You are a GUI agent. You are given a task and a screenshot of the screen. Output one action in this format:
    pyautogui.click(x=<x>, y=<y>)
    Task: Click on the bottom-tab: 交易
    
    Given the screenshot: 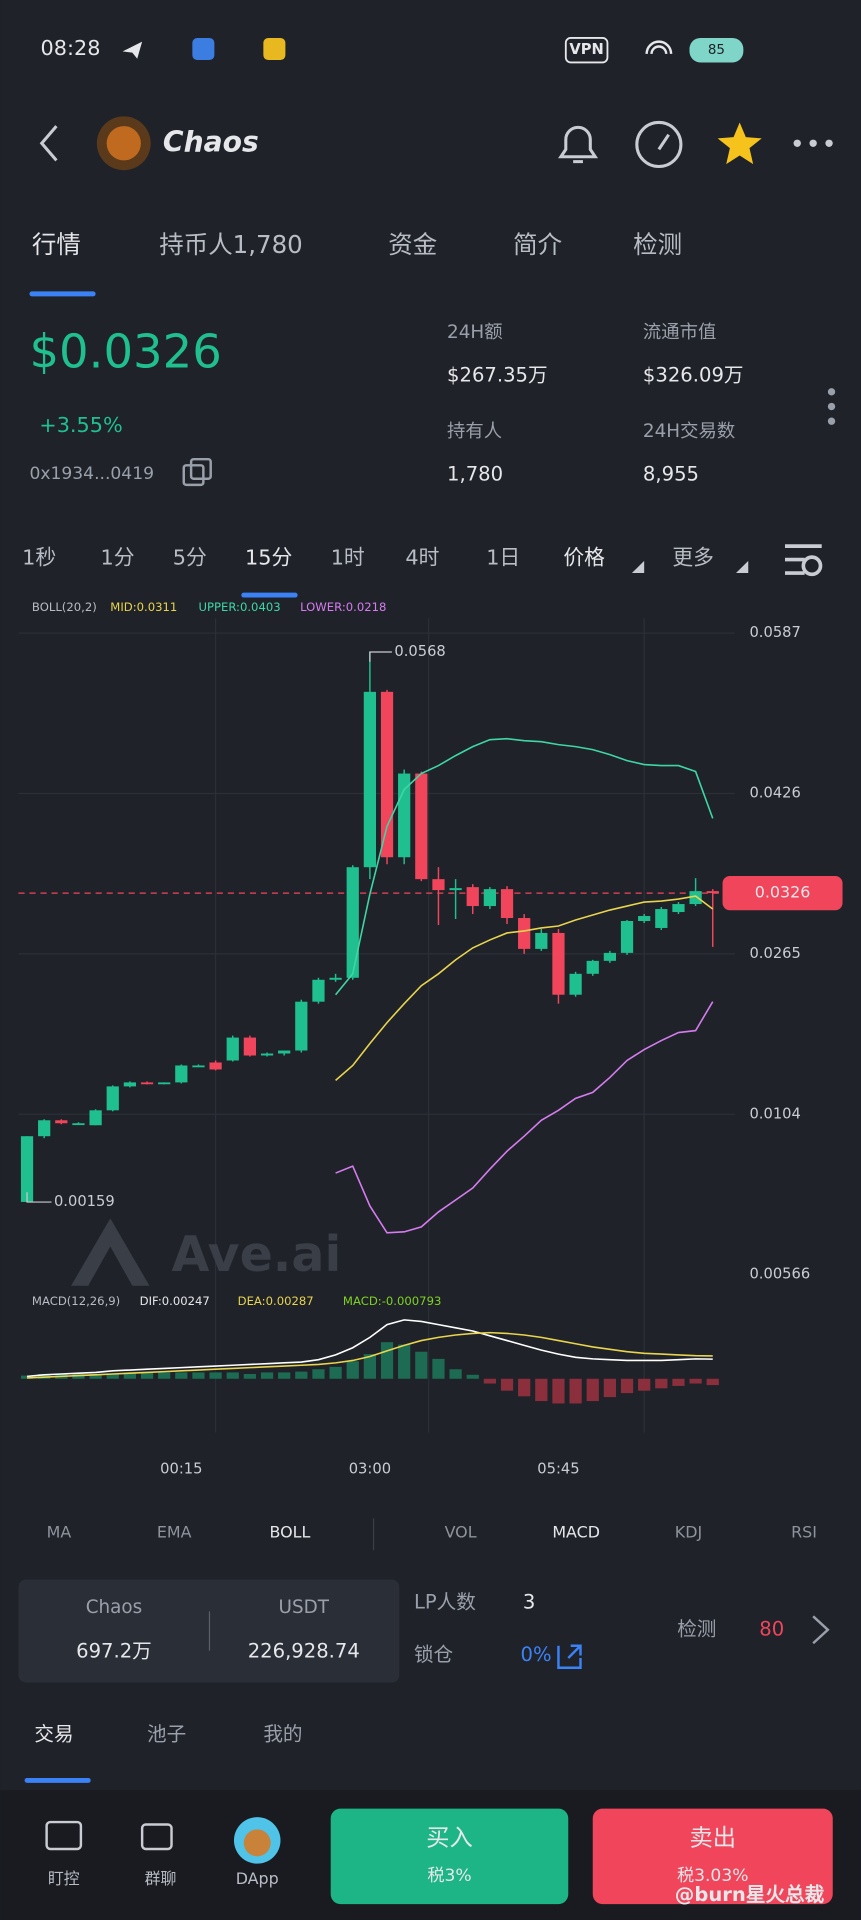 What is the action you would take?
    pyautogui.click(x=53, y=1734)
    